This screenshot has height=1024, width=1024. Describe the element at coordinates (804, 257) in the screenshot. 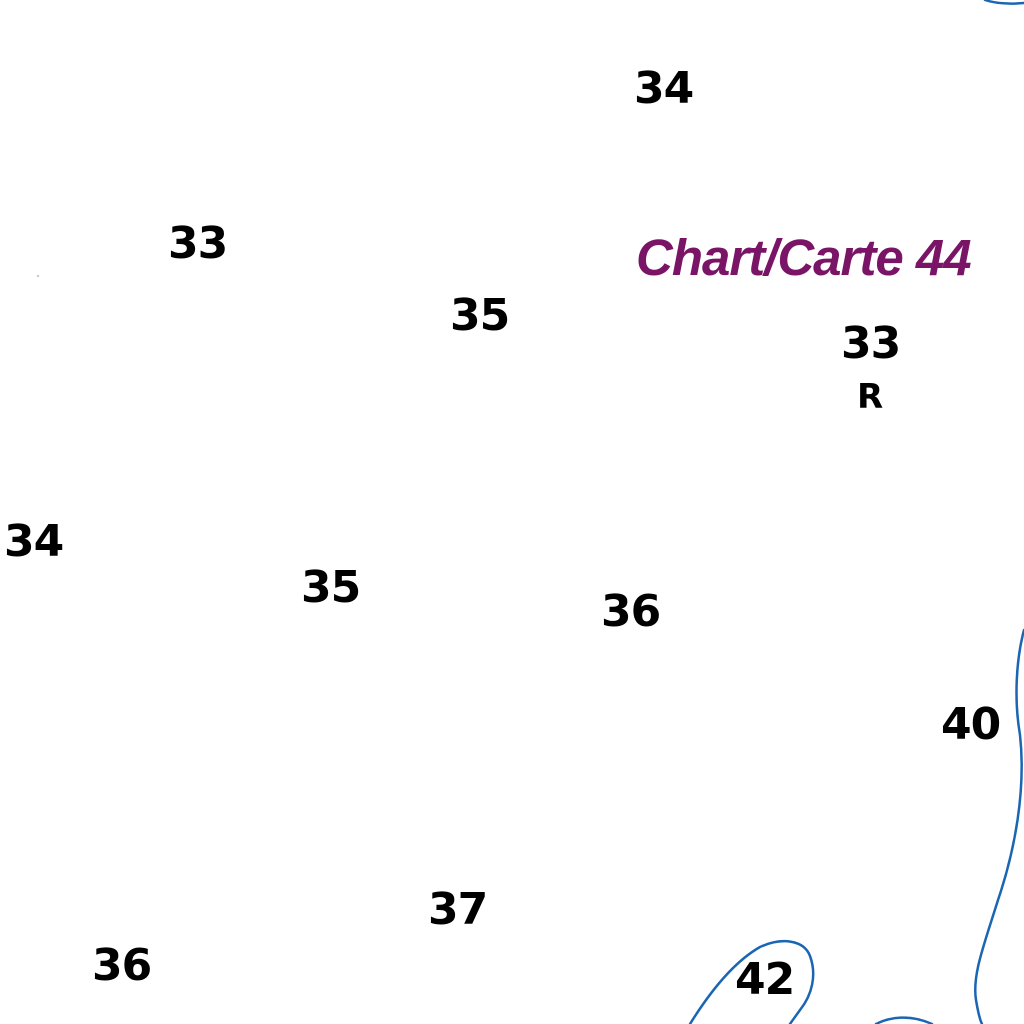

I see `chart-reference-label: Chart/Carte 44` at that location.